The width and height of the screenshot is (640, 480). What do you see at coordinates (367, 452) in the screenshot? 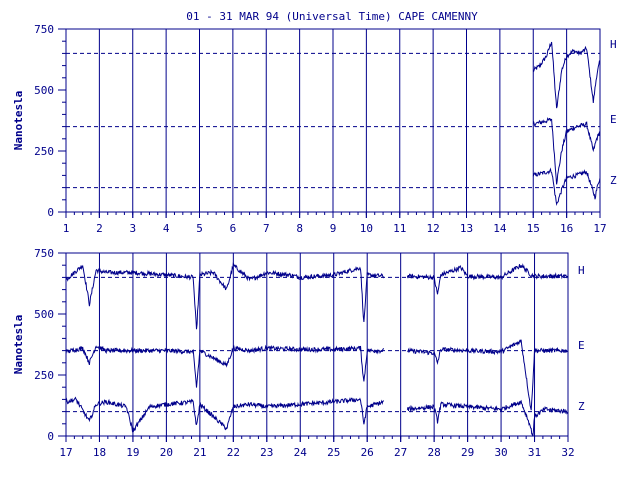
I see `x-tick-label: 26` at bounding box center [367, 452].